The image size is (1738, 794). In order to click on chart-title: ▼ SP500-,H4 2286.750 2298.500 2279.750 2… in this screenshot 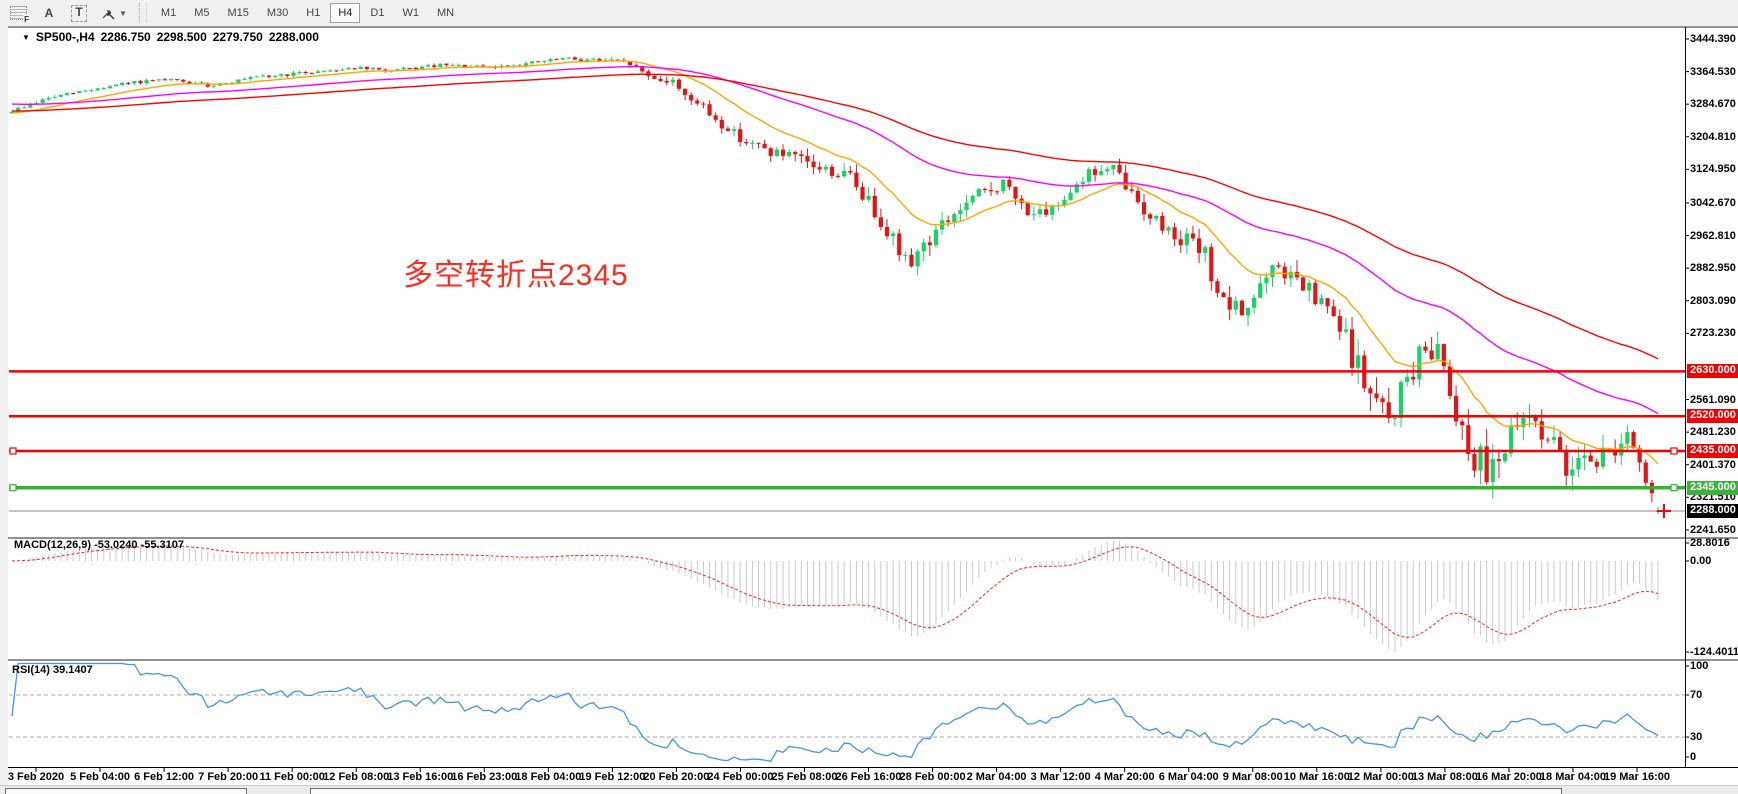, I will do `click(170, 37)`.